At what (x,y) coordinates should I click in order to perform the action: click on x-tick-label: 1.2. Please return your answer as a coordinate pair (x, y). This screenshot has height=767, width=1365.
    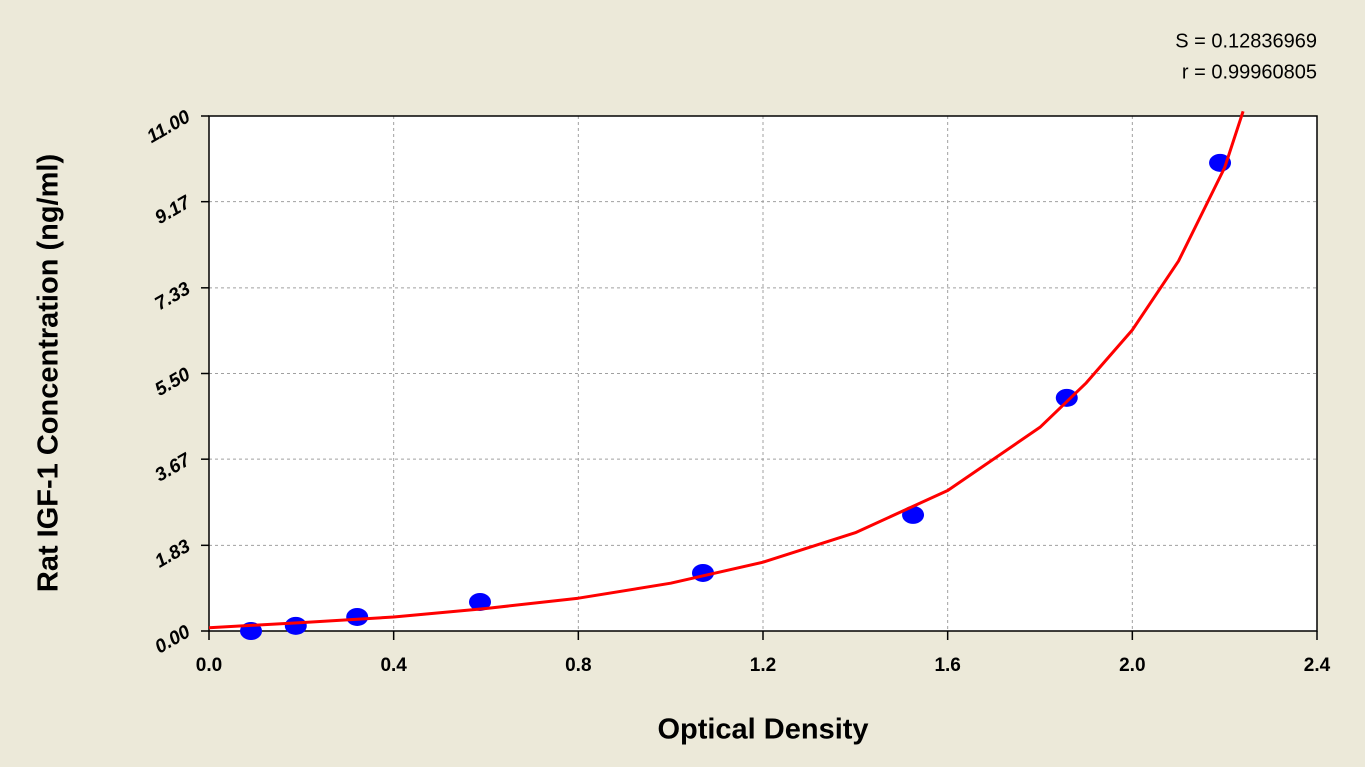
    Looking at the image, I should click on (763, 665).